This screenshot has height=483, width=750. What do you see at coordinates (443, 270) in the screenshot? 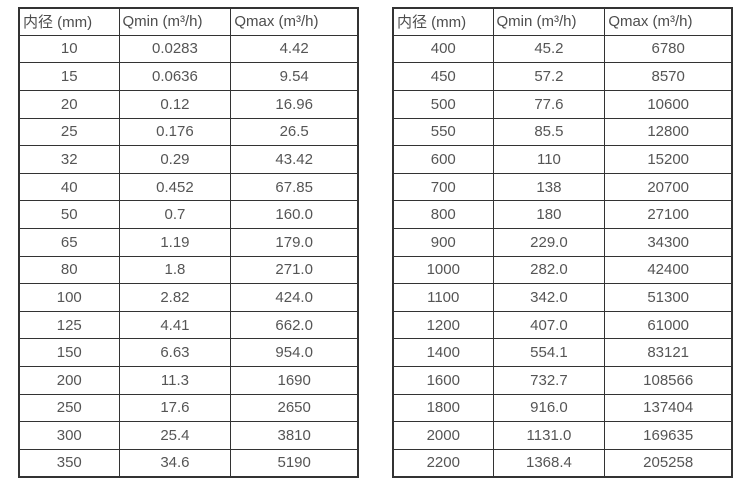
I see `table-cell: 1000` at bounding box center [443, 270].